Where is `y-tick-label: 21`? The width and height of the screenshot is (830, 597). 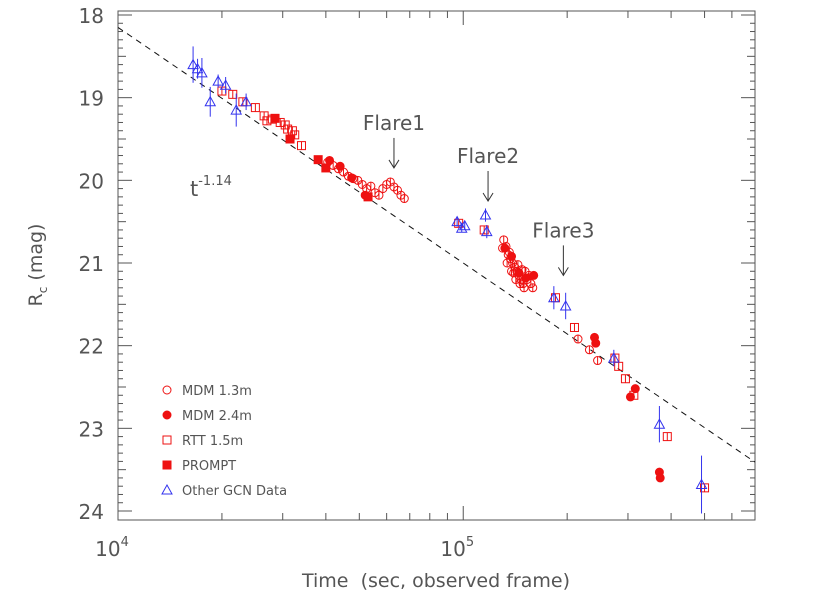 y-tick-label: 21 is located at coordinates (91, 264).